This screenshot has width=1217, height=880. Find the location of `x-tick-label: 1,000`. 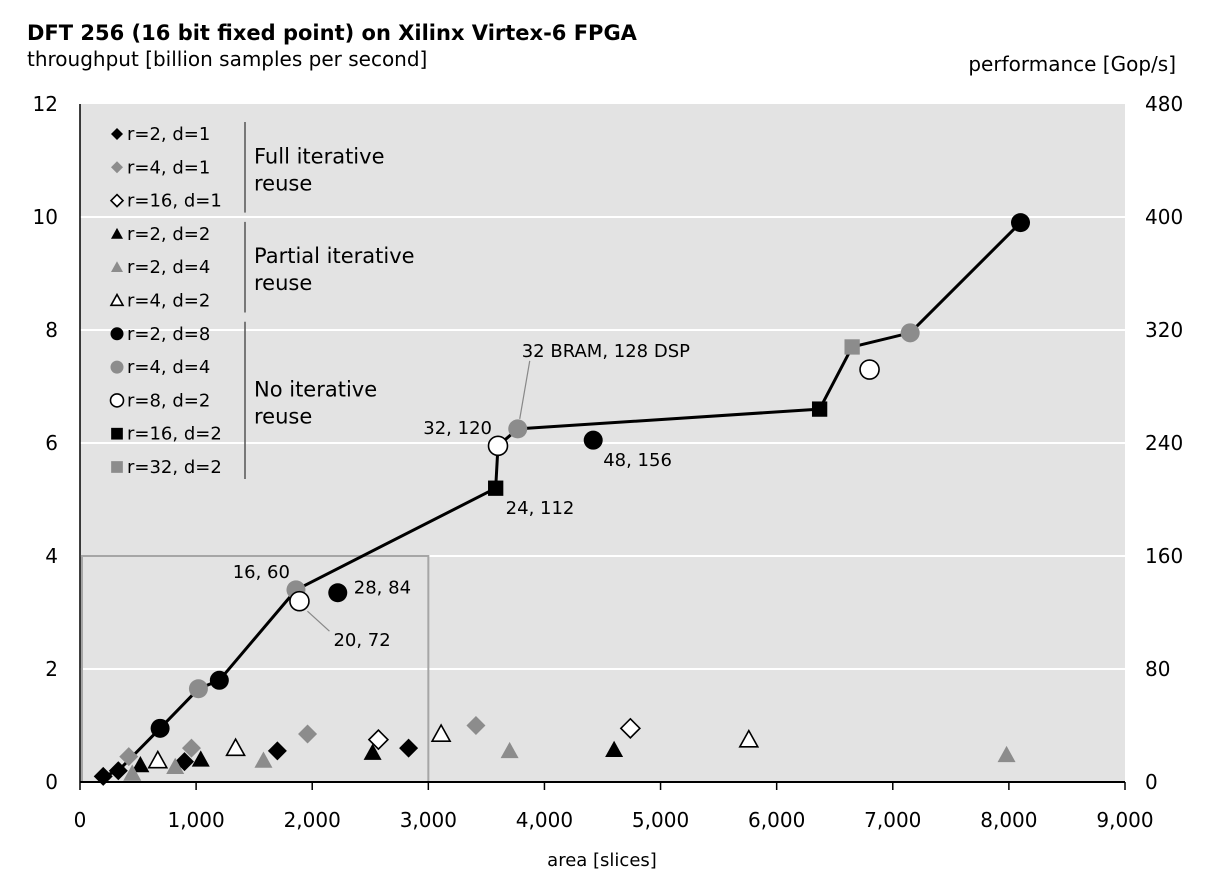

x-tick-label: 1,000 is located at coordinates (195, 820).